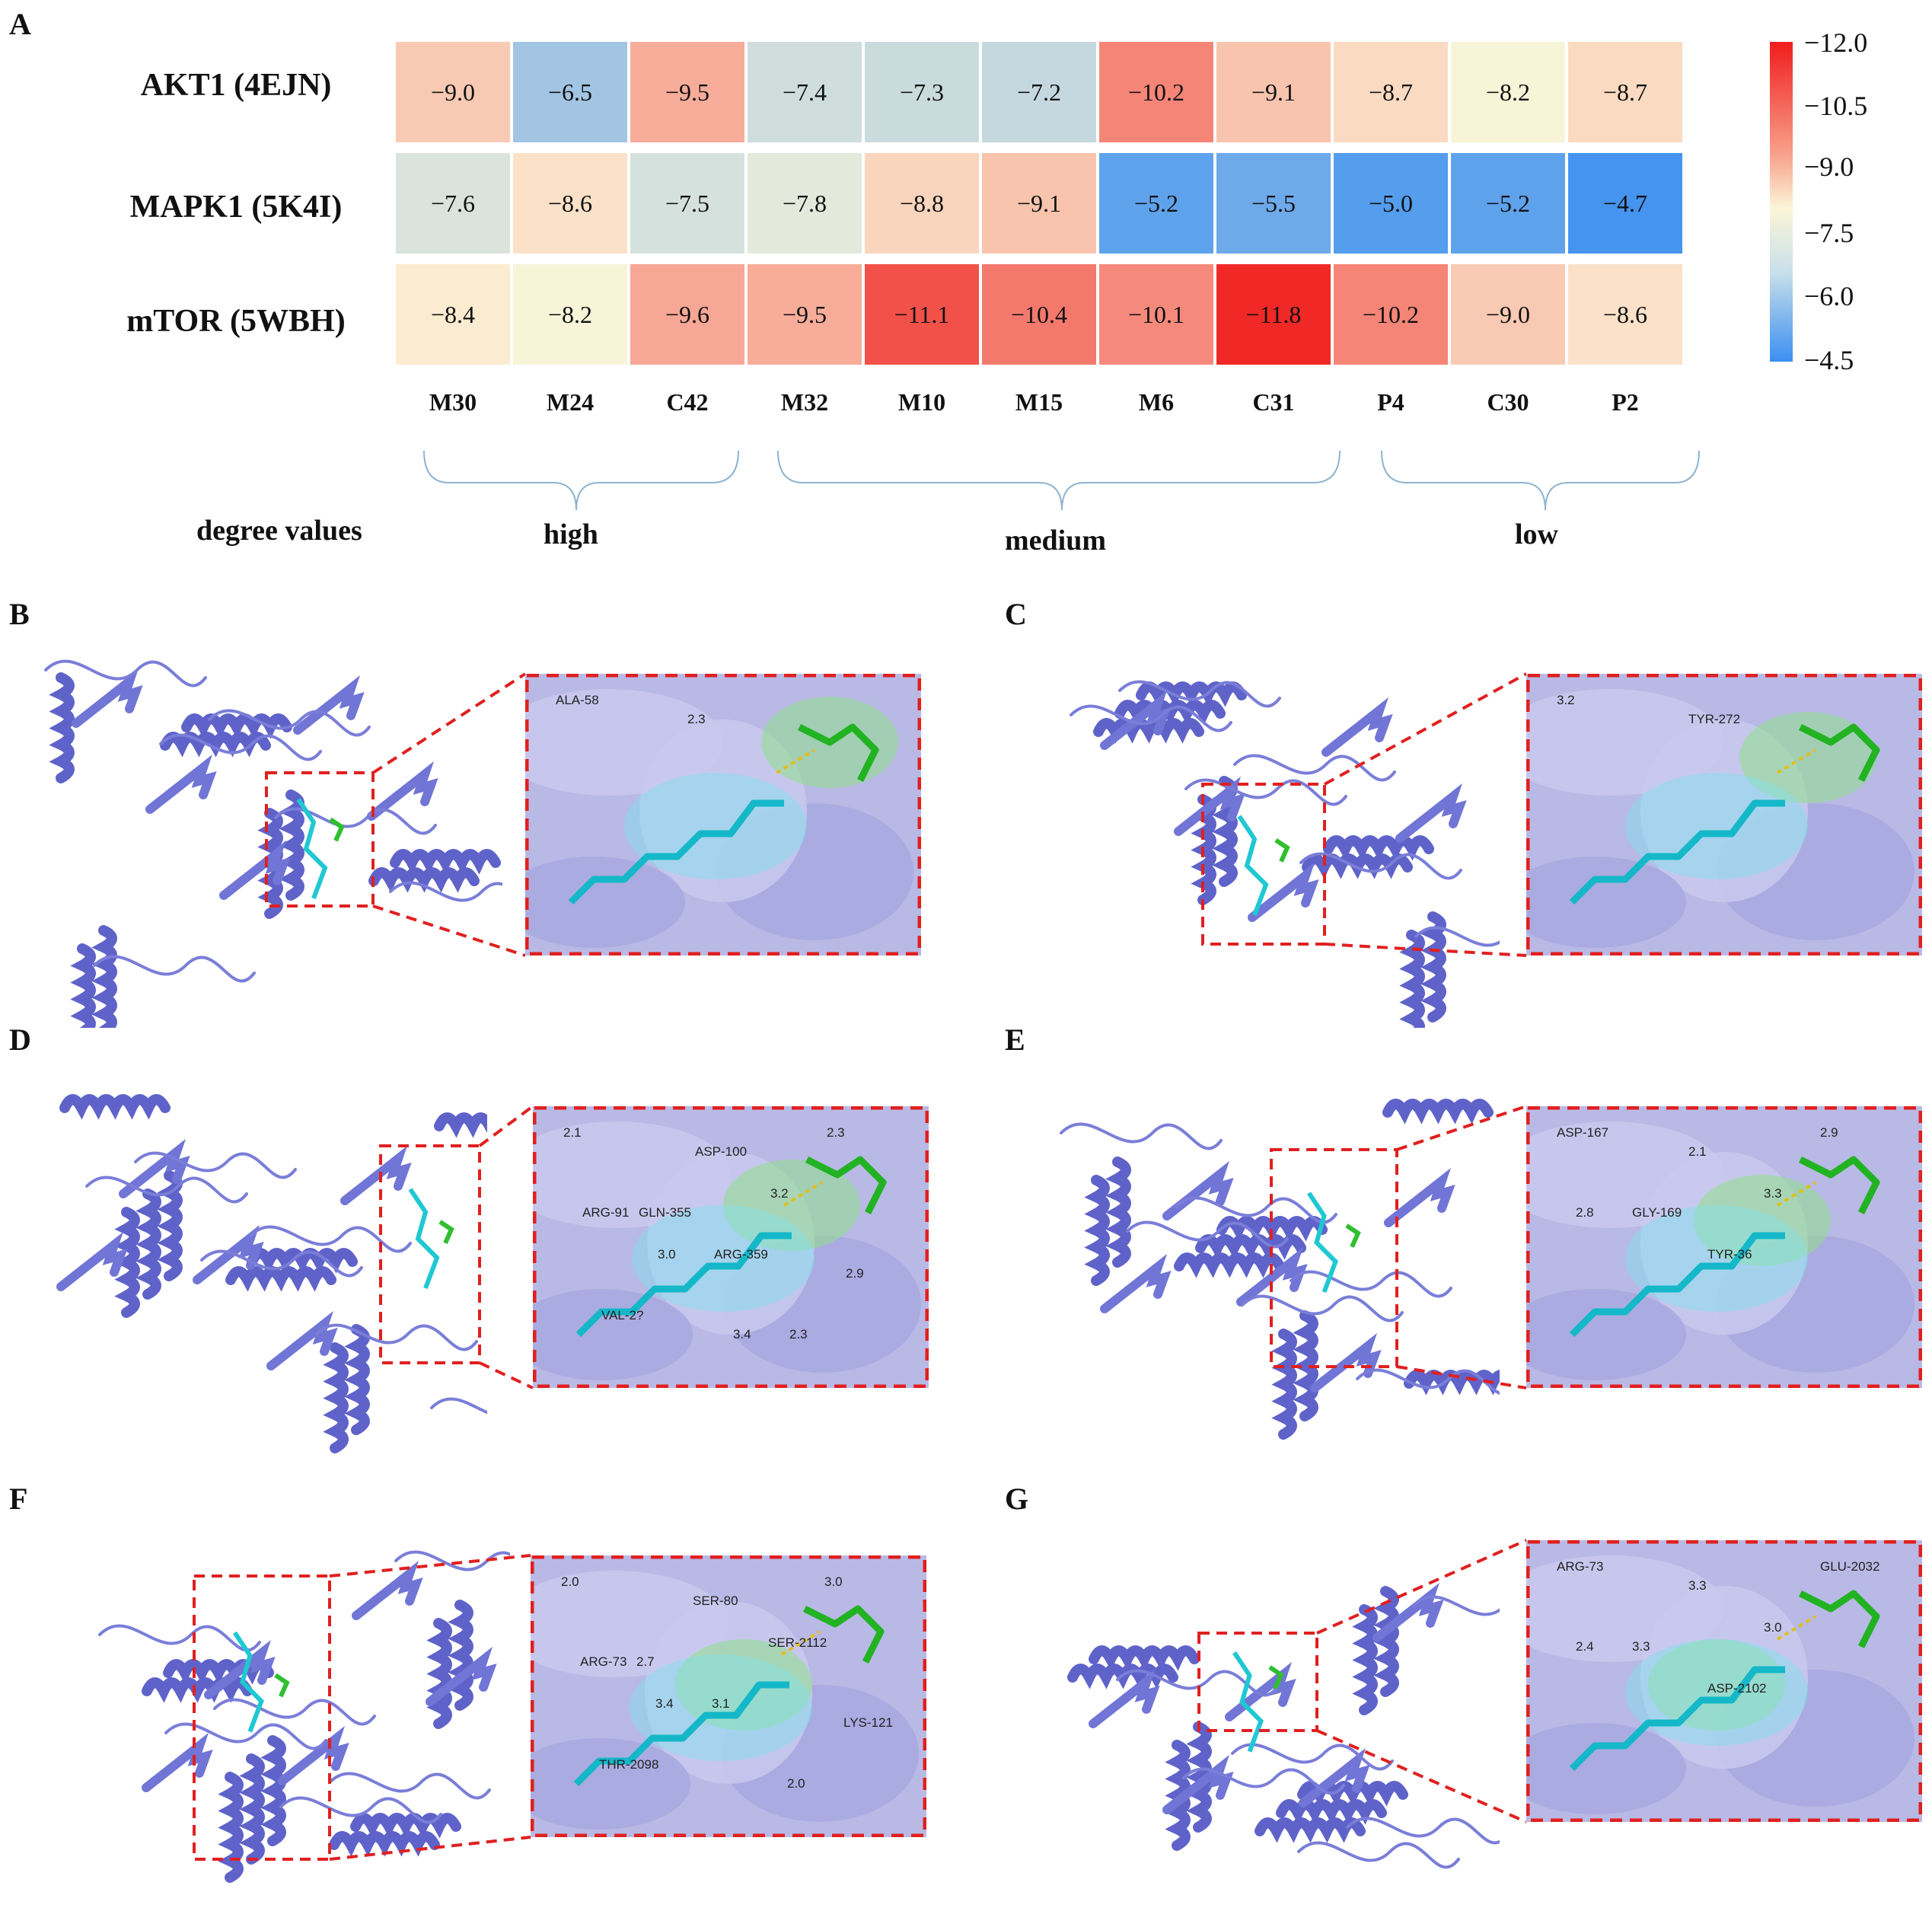  I want to click on column-label: M24, so click(570, 402).